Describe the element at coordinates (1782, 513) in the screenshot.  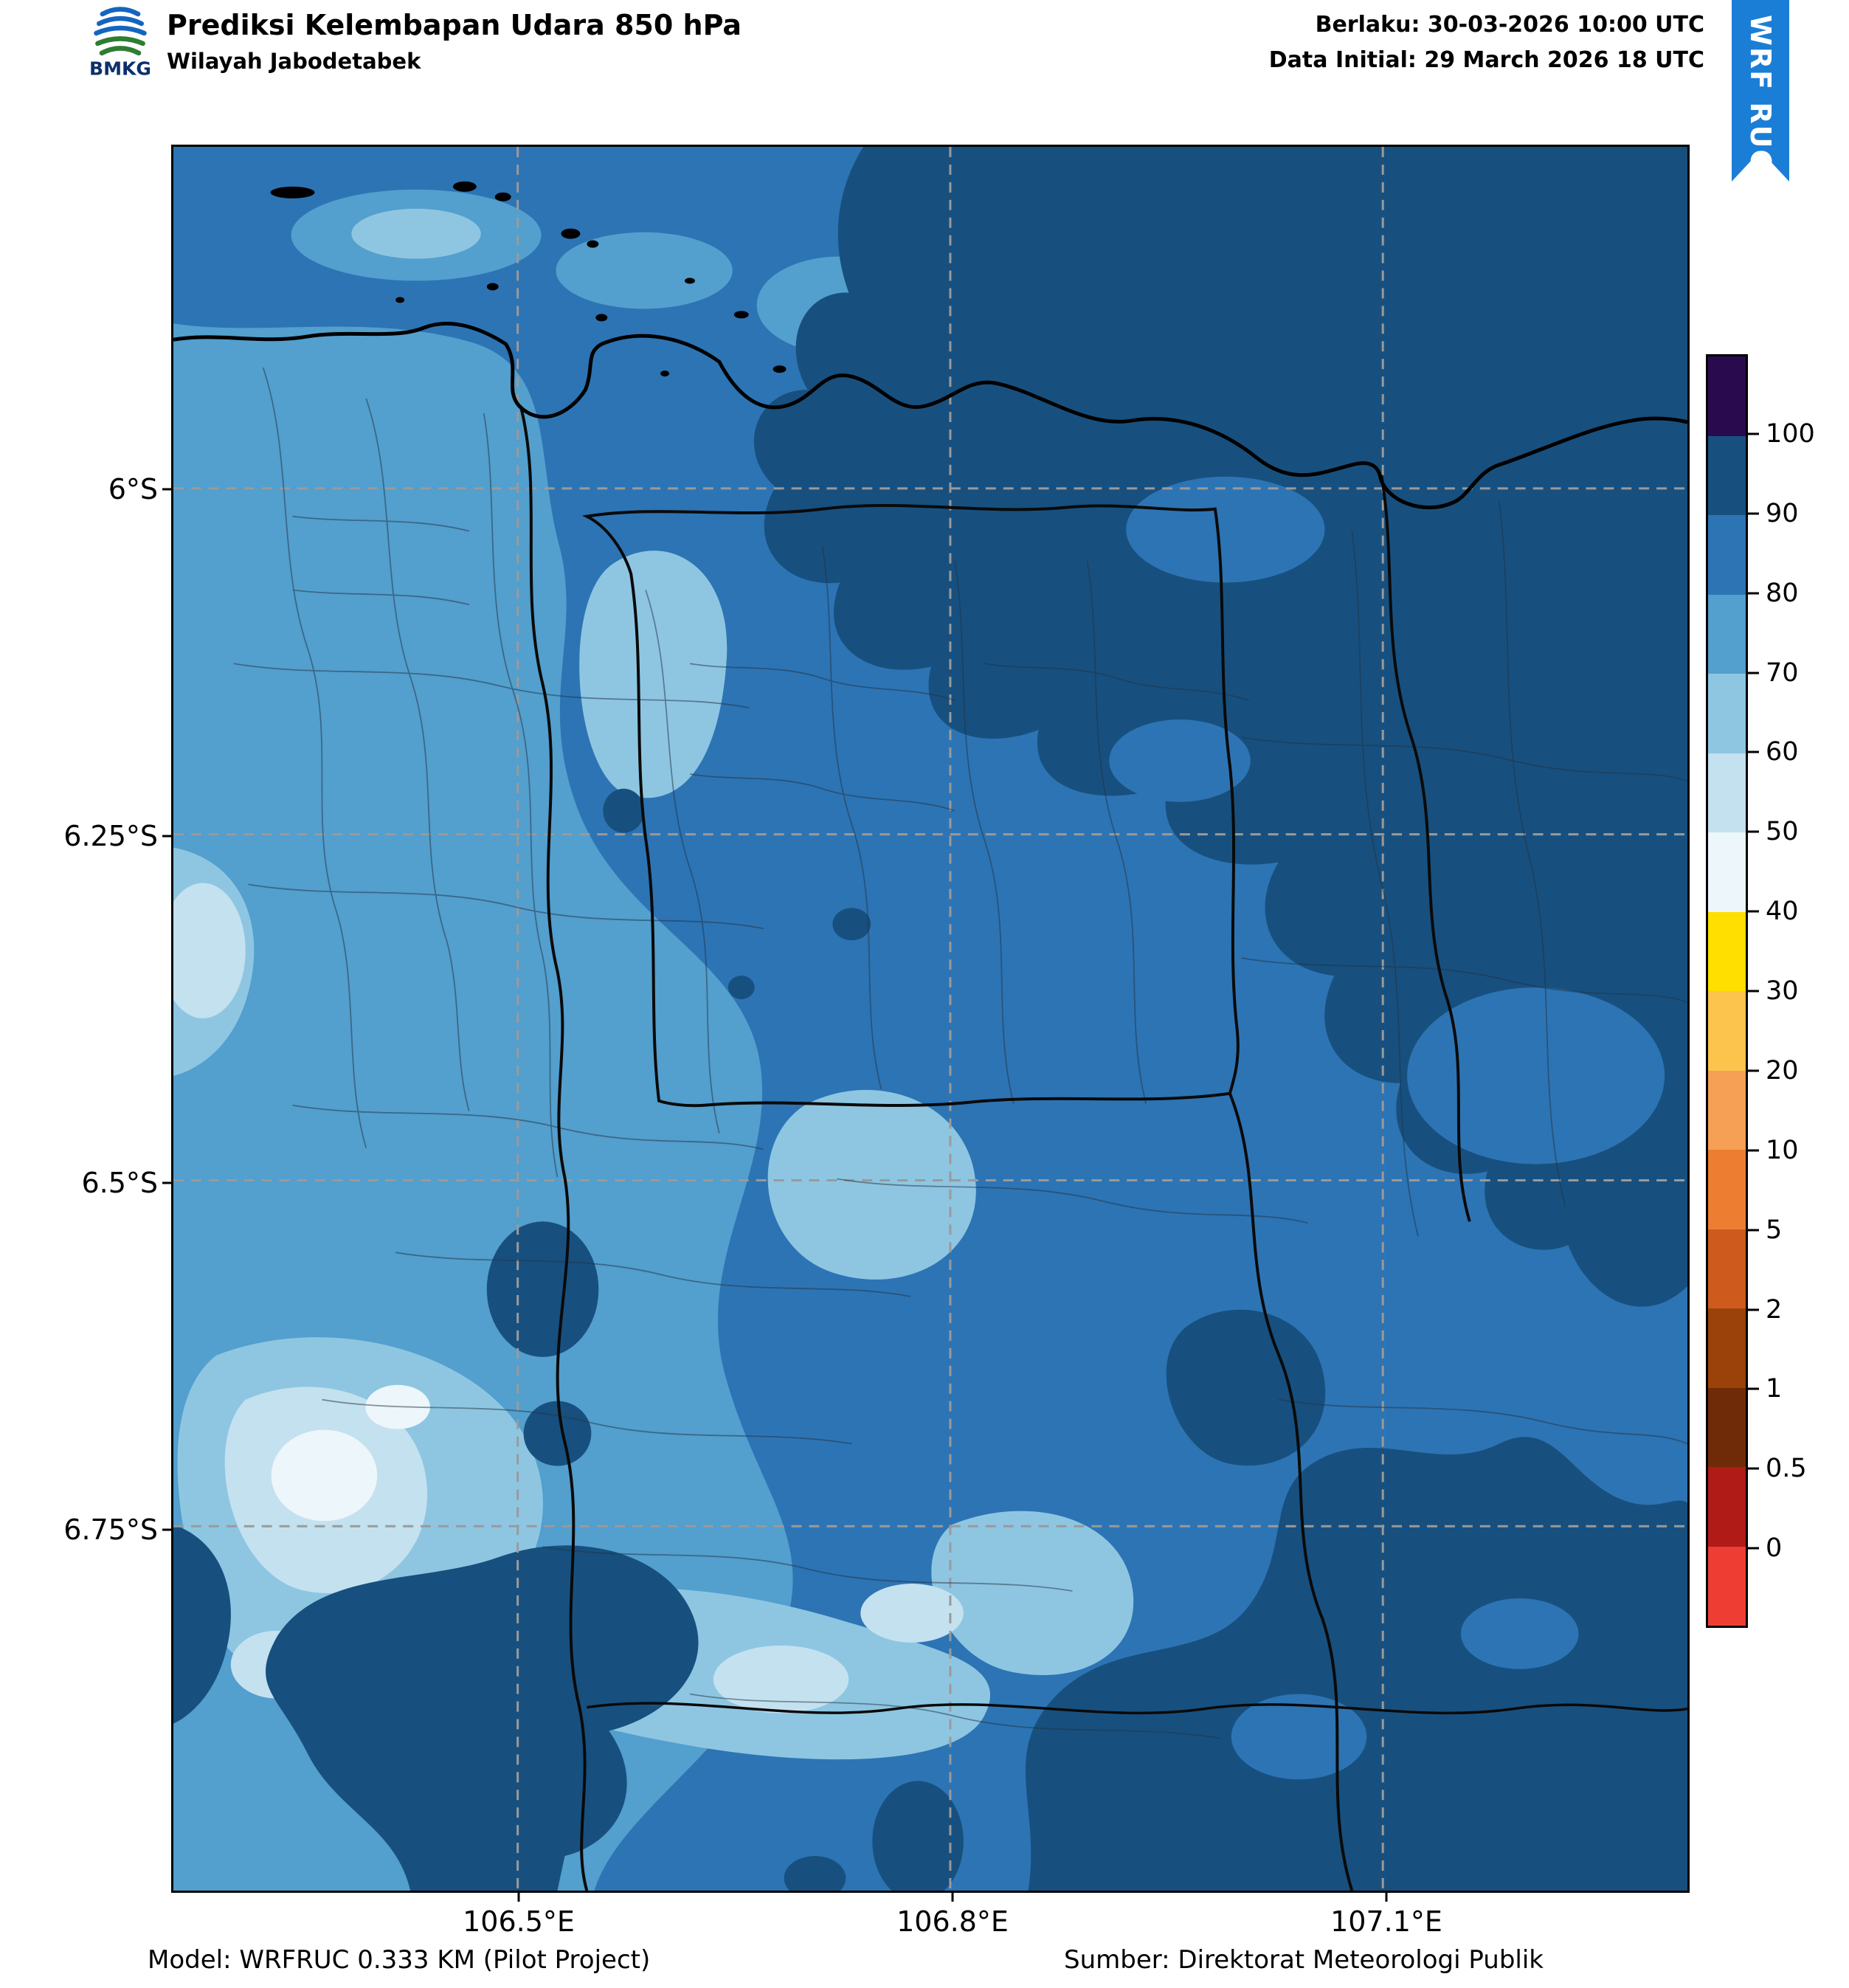
I see `colorbar-tick-label: 90` at that location.